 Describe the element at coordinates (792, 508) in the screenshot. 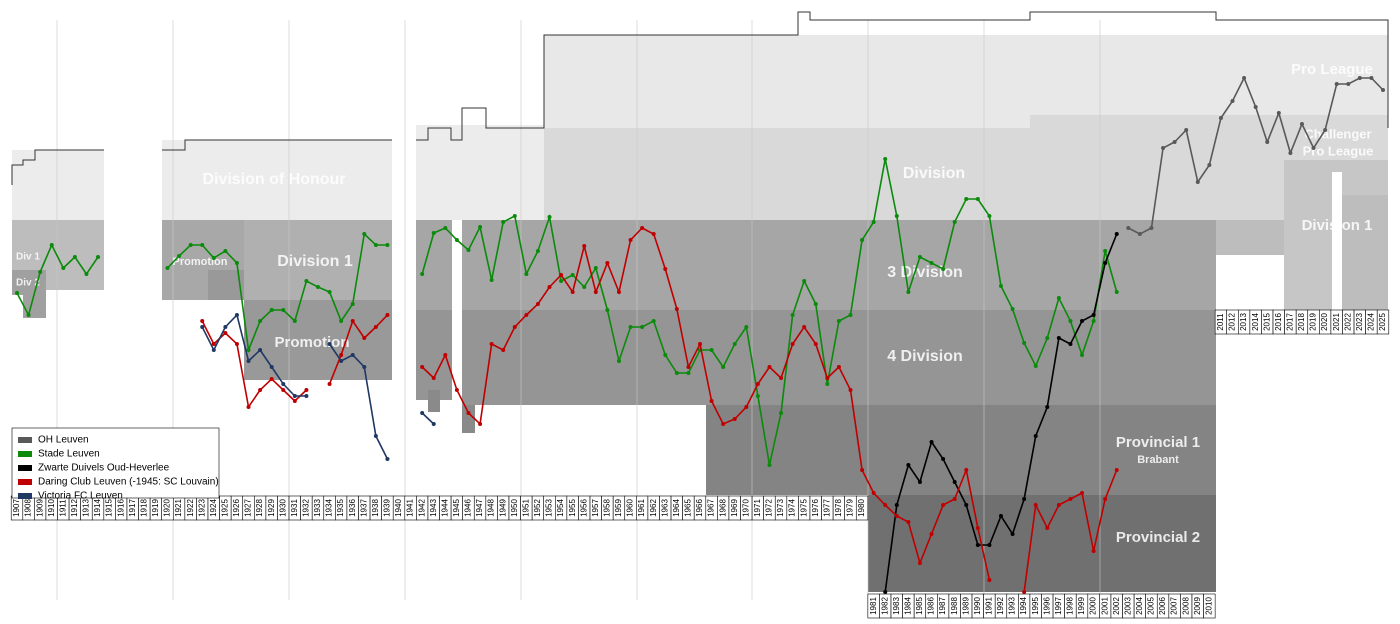

I see `year-label: 1974` at that location.